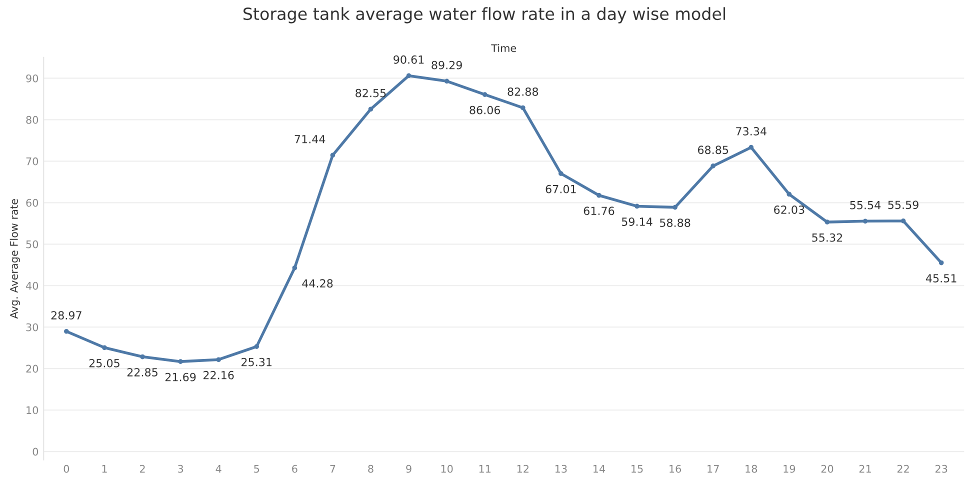  Describe the element at coordinates (310, 139) in the screenshot. I see `data-label: 71.44` at that location.